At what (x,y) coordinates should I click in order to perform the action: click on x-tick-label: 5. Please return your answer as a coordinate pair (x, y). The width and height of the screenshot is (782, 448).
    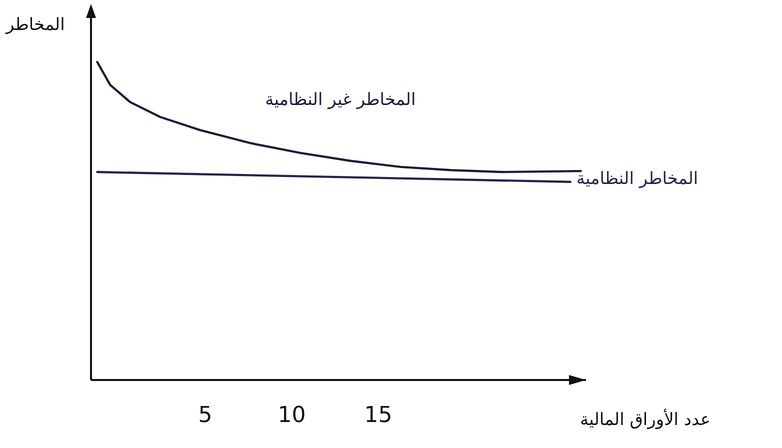
    Looking at the image, I should click on (205, 415).